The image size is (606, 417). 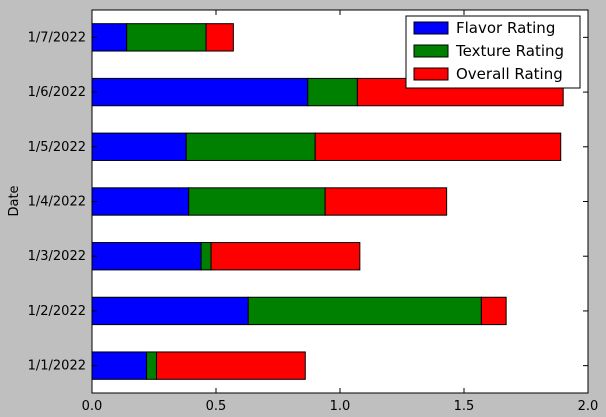 I want to click on legend-label: Texture Rating, so click(x=509, y=51).